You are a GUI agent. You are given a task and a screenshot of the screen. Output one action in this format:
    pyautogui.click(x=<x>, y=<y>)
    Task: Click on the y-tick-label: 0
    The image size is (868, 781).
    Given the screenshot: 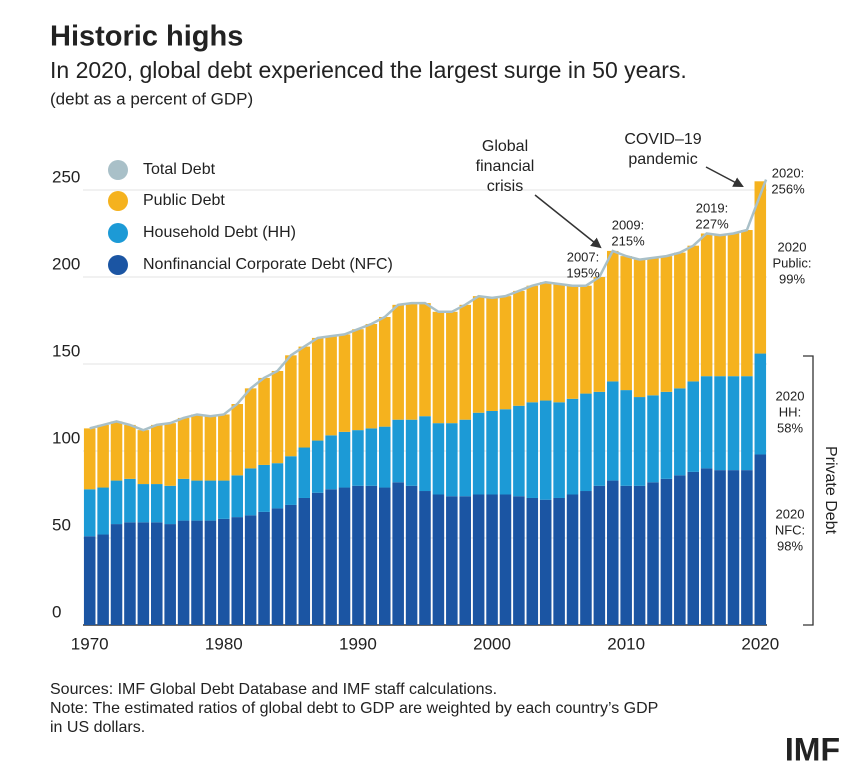 What is the action you would take?
    pyautogui.click(x=56, y=611)
    